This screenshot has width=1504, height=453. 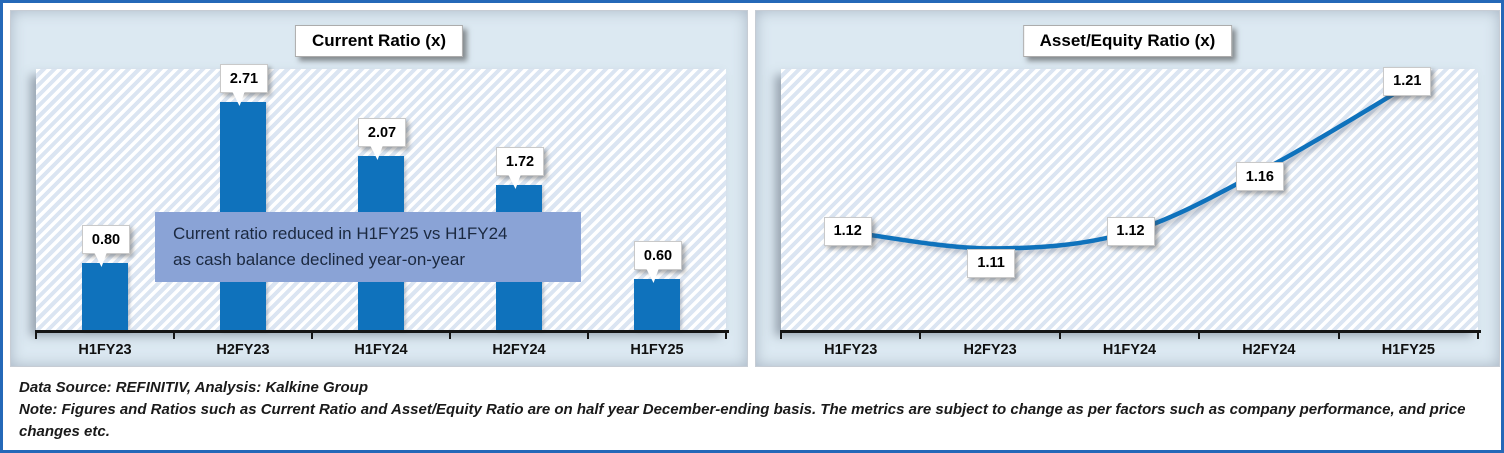 I want to click on current-ratio-title: Current Ratio (x), so click(x=379, y=40).